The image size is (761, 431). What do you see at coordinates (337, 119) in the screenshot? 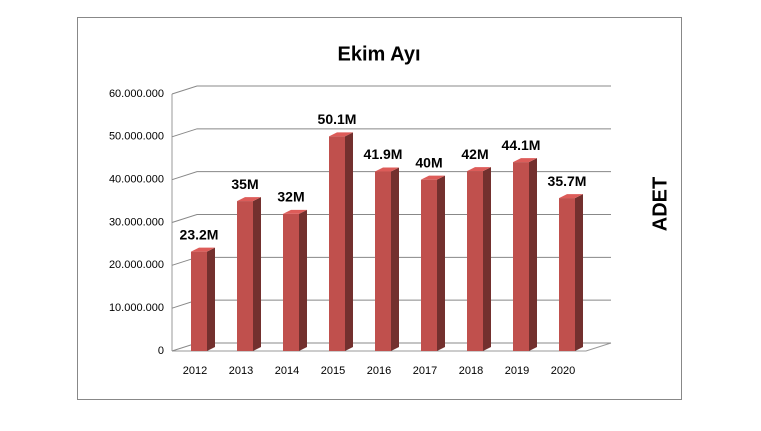
I see `value-label: 50.1M` at bounding box center [337, 119].